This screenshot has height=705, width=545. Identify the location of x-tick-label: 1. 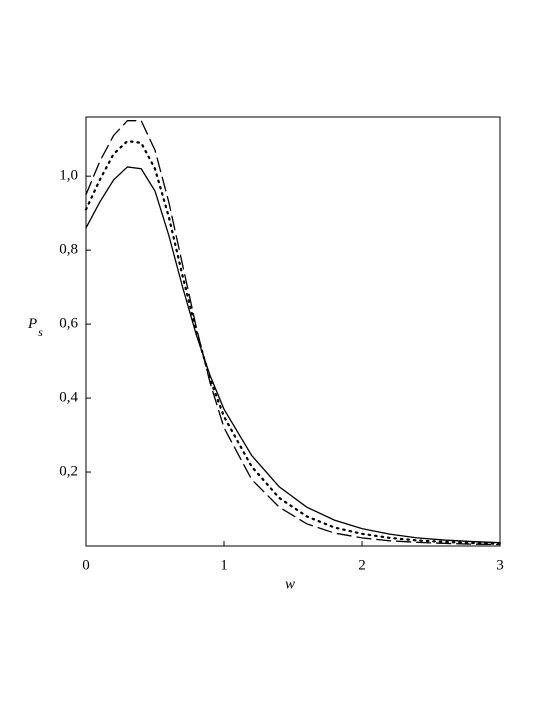
(224, 565).